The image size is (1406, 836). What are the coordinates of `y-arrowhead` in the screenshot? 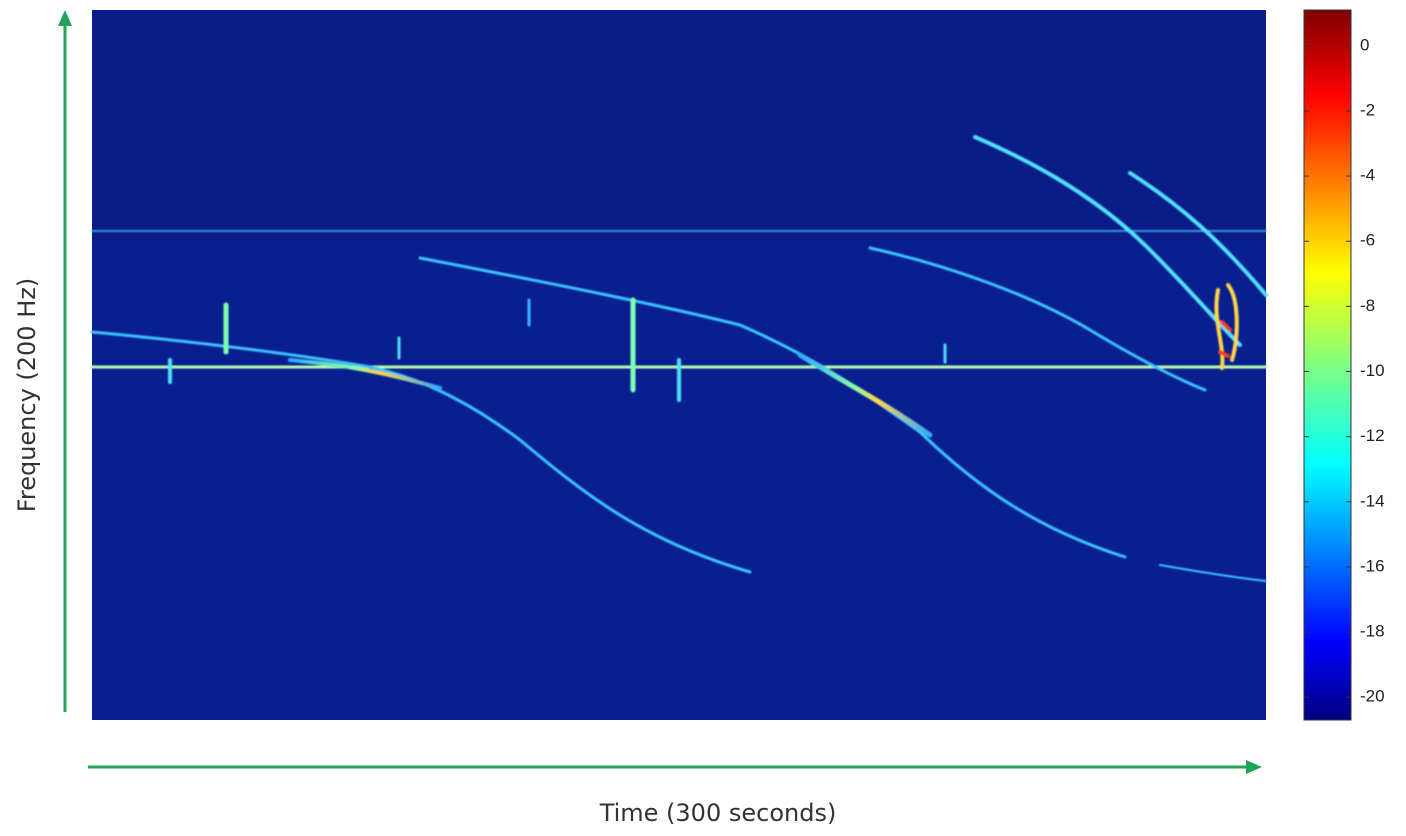 It's located at (65, 18).